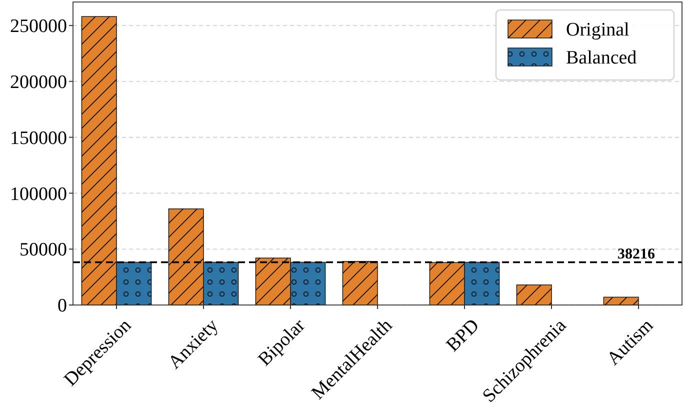 The image size is (685, 412). What do you see at coordinates (38, 27) in the screenshot?
I see `y-tick-label: 250000` at bounding box center [38, 27].